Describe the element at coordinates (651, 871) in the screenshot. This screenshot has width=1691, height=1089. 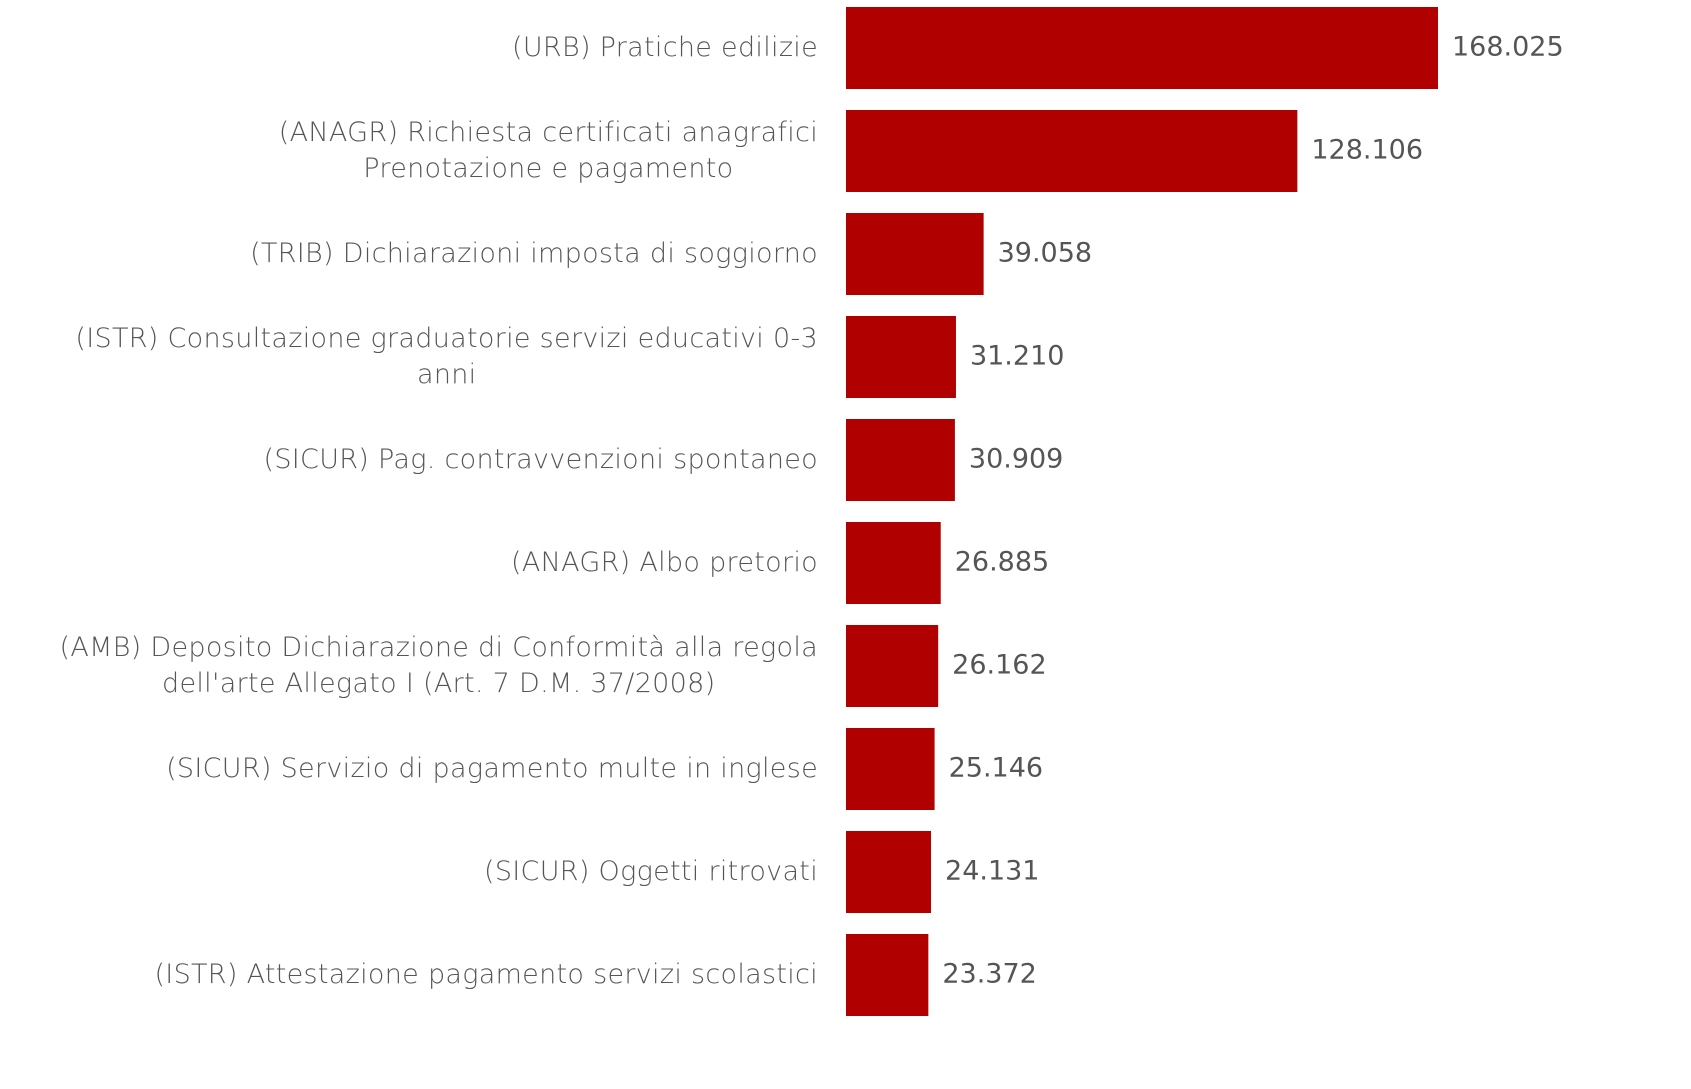
I see `category-label: (SICUR) Oggetti ritrovati` at that location.